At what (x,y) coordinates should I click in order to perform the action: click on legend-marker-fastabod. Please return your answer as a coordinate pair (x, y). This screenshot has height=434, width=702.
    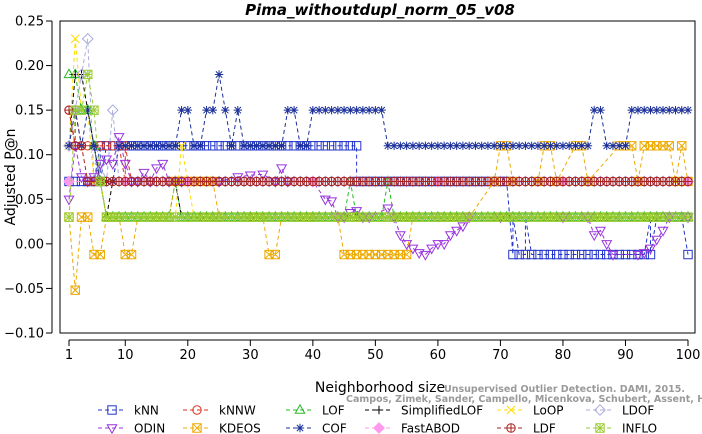
    Looking at the image, I should click on (379, 428).